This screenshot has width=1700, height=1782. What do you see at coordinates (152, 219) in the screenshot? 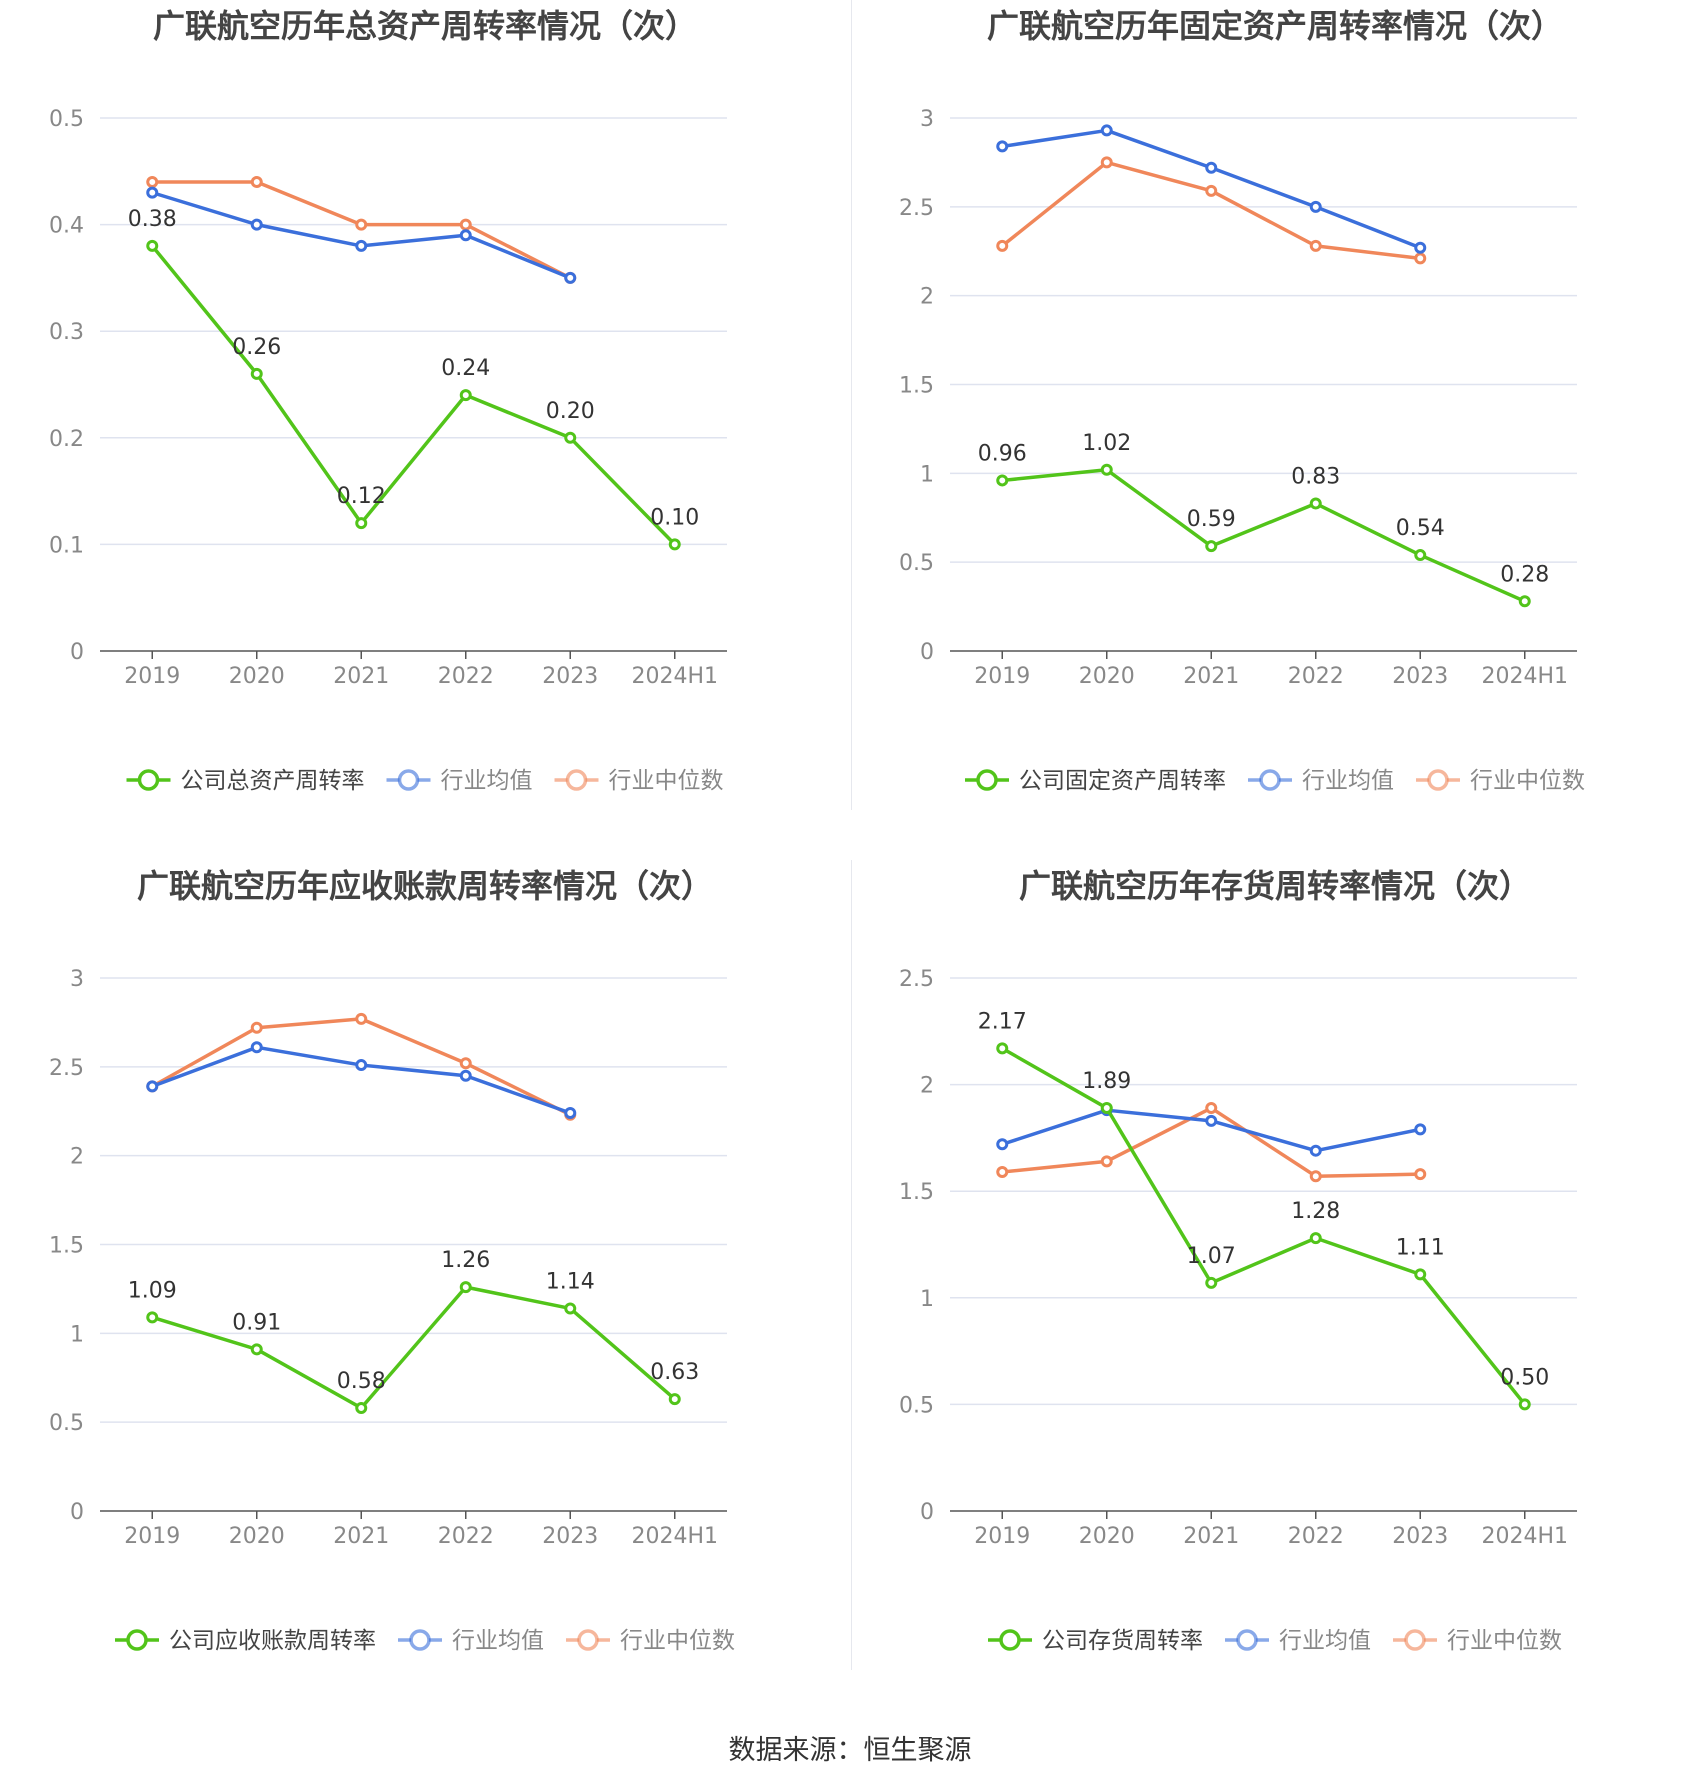
I see `data-label: 0.38` at bounding box center [152, 219].